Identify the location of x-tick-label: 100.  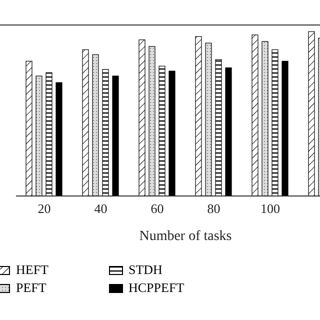
(270, 208).